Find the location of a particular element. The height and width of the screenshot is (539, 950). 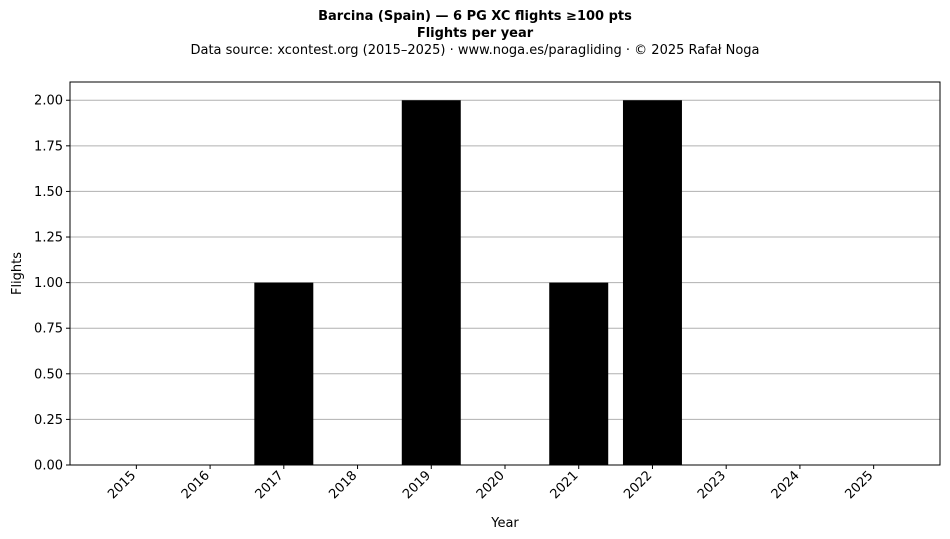

y-tick-label: 2.00 is located at coordinates (48, 101).